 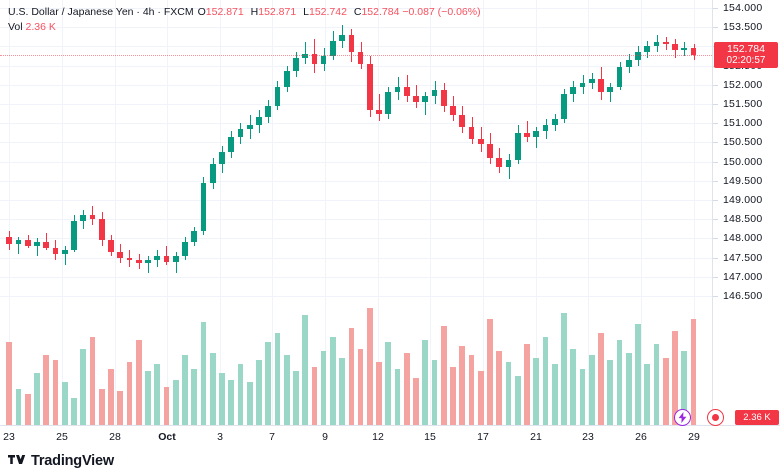 What do you see at coordinates (743, 257) in the screenshot?
I see `price-scale-label: 147.500` at bounding box center [743, 257].